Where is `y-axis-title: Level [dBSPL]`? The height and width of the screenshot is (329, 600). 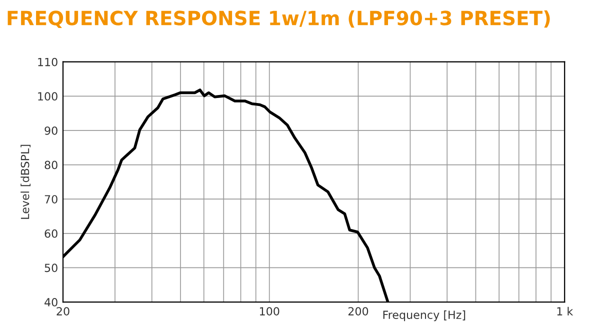 y-axis-title: Level [dBSPL] is located at coordinates (25, 181).